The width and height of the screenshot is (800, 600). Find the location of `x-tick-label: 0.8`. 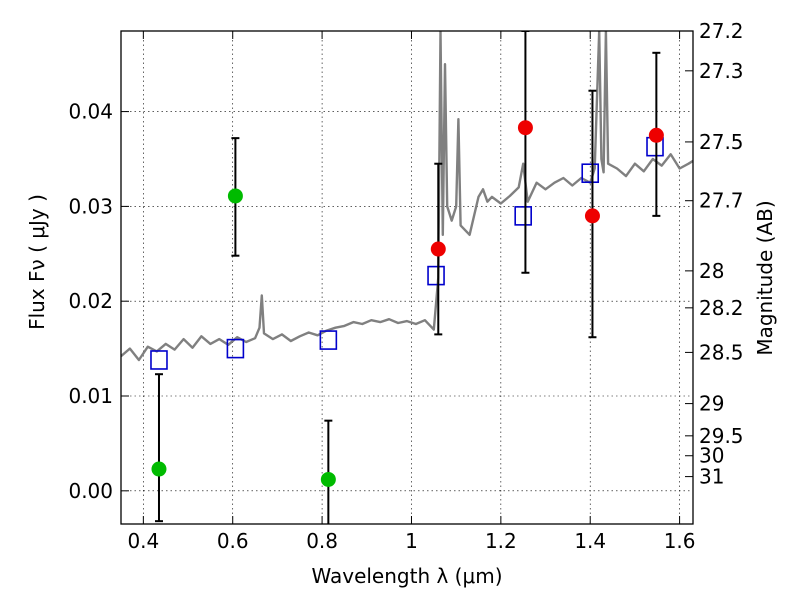

x-tick-label: 0.8 is located at coordinates (322, 541).